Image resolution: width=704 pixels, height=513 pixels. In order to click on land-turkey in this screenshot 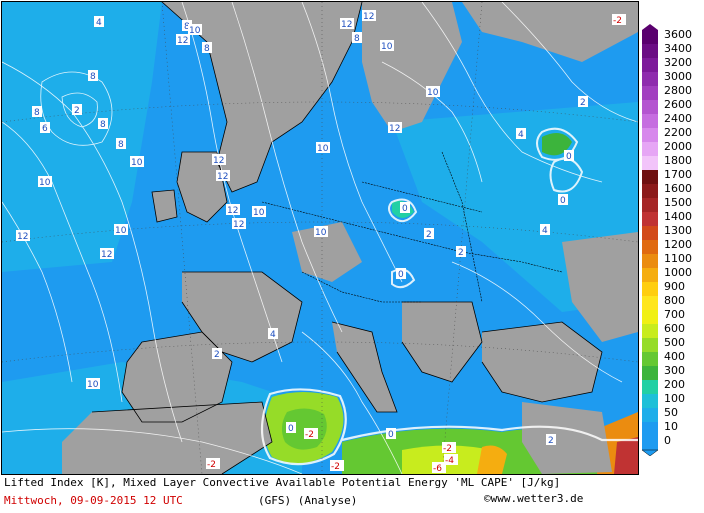, I will do `click(542, 362)`.